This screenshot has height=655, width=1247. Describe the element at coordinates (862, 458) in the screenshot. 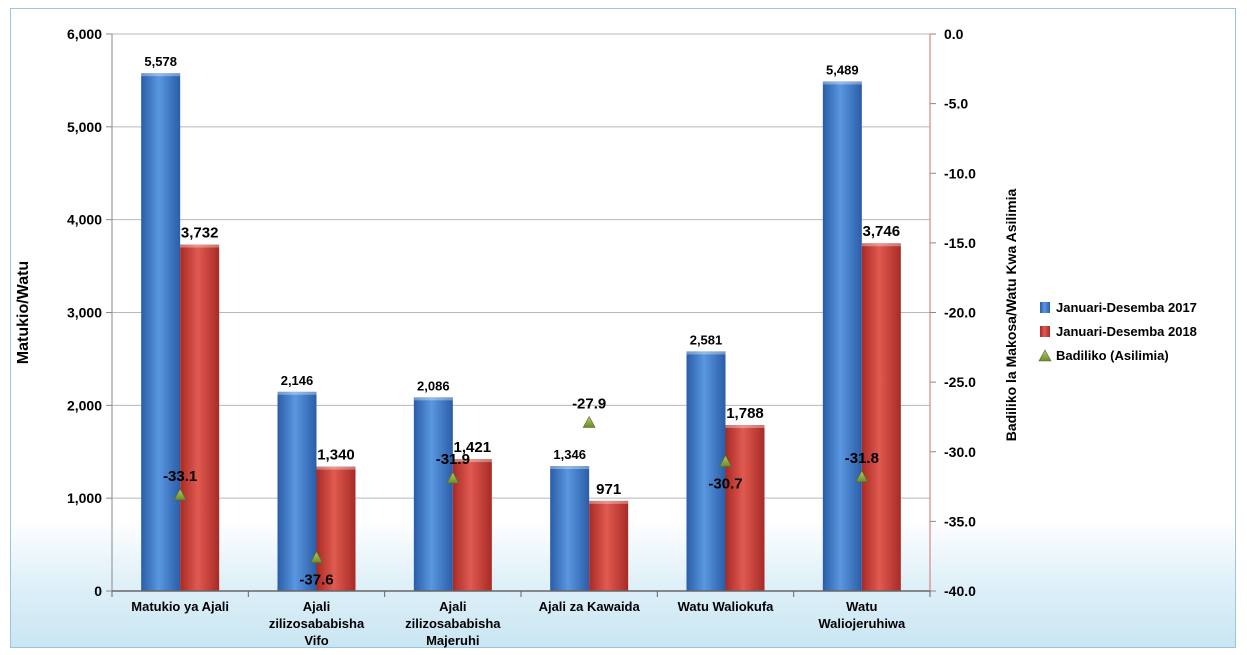

I see `change-value-label: -31.8` at that location.